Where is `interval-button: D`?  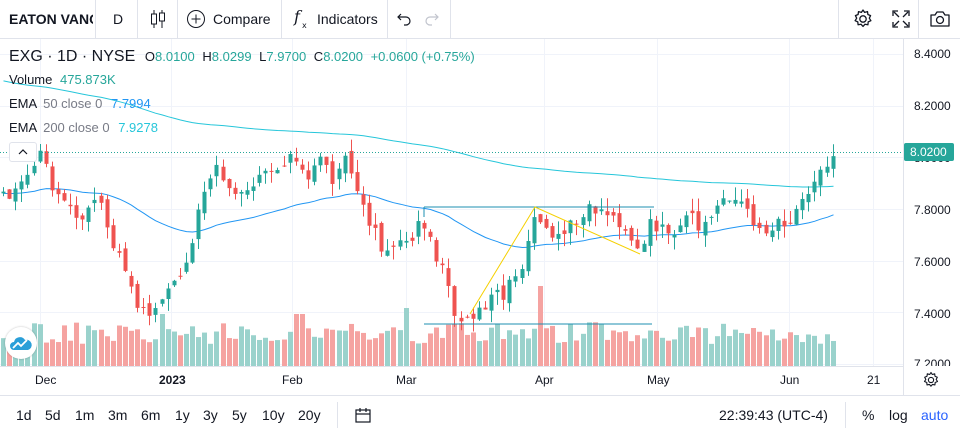 interval-button: D is located at coordinates (118, 19).